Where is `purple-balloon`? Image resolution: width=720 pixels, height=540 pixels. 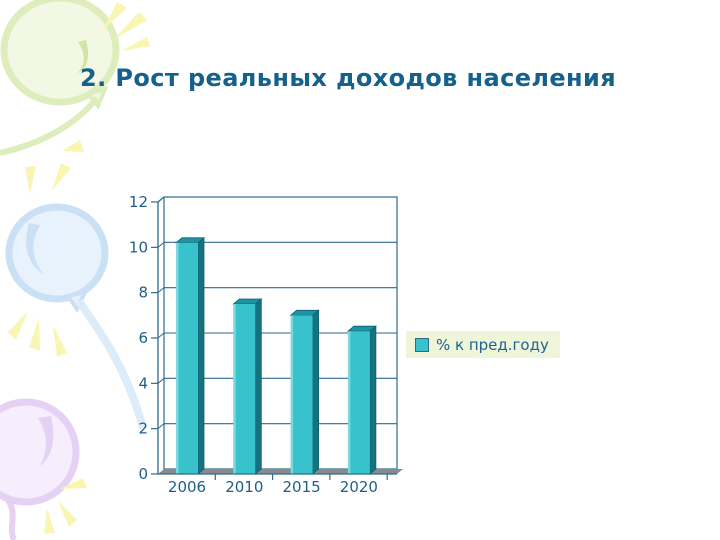
purple-balloon is located at coordinates (40, 452).